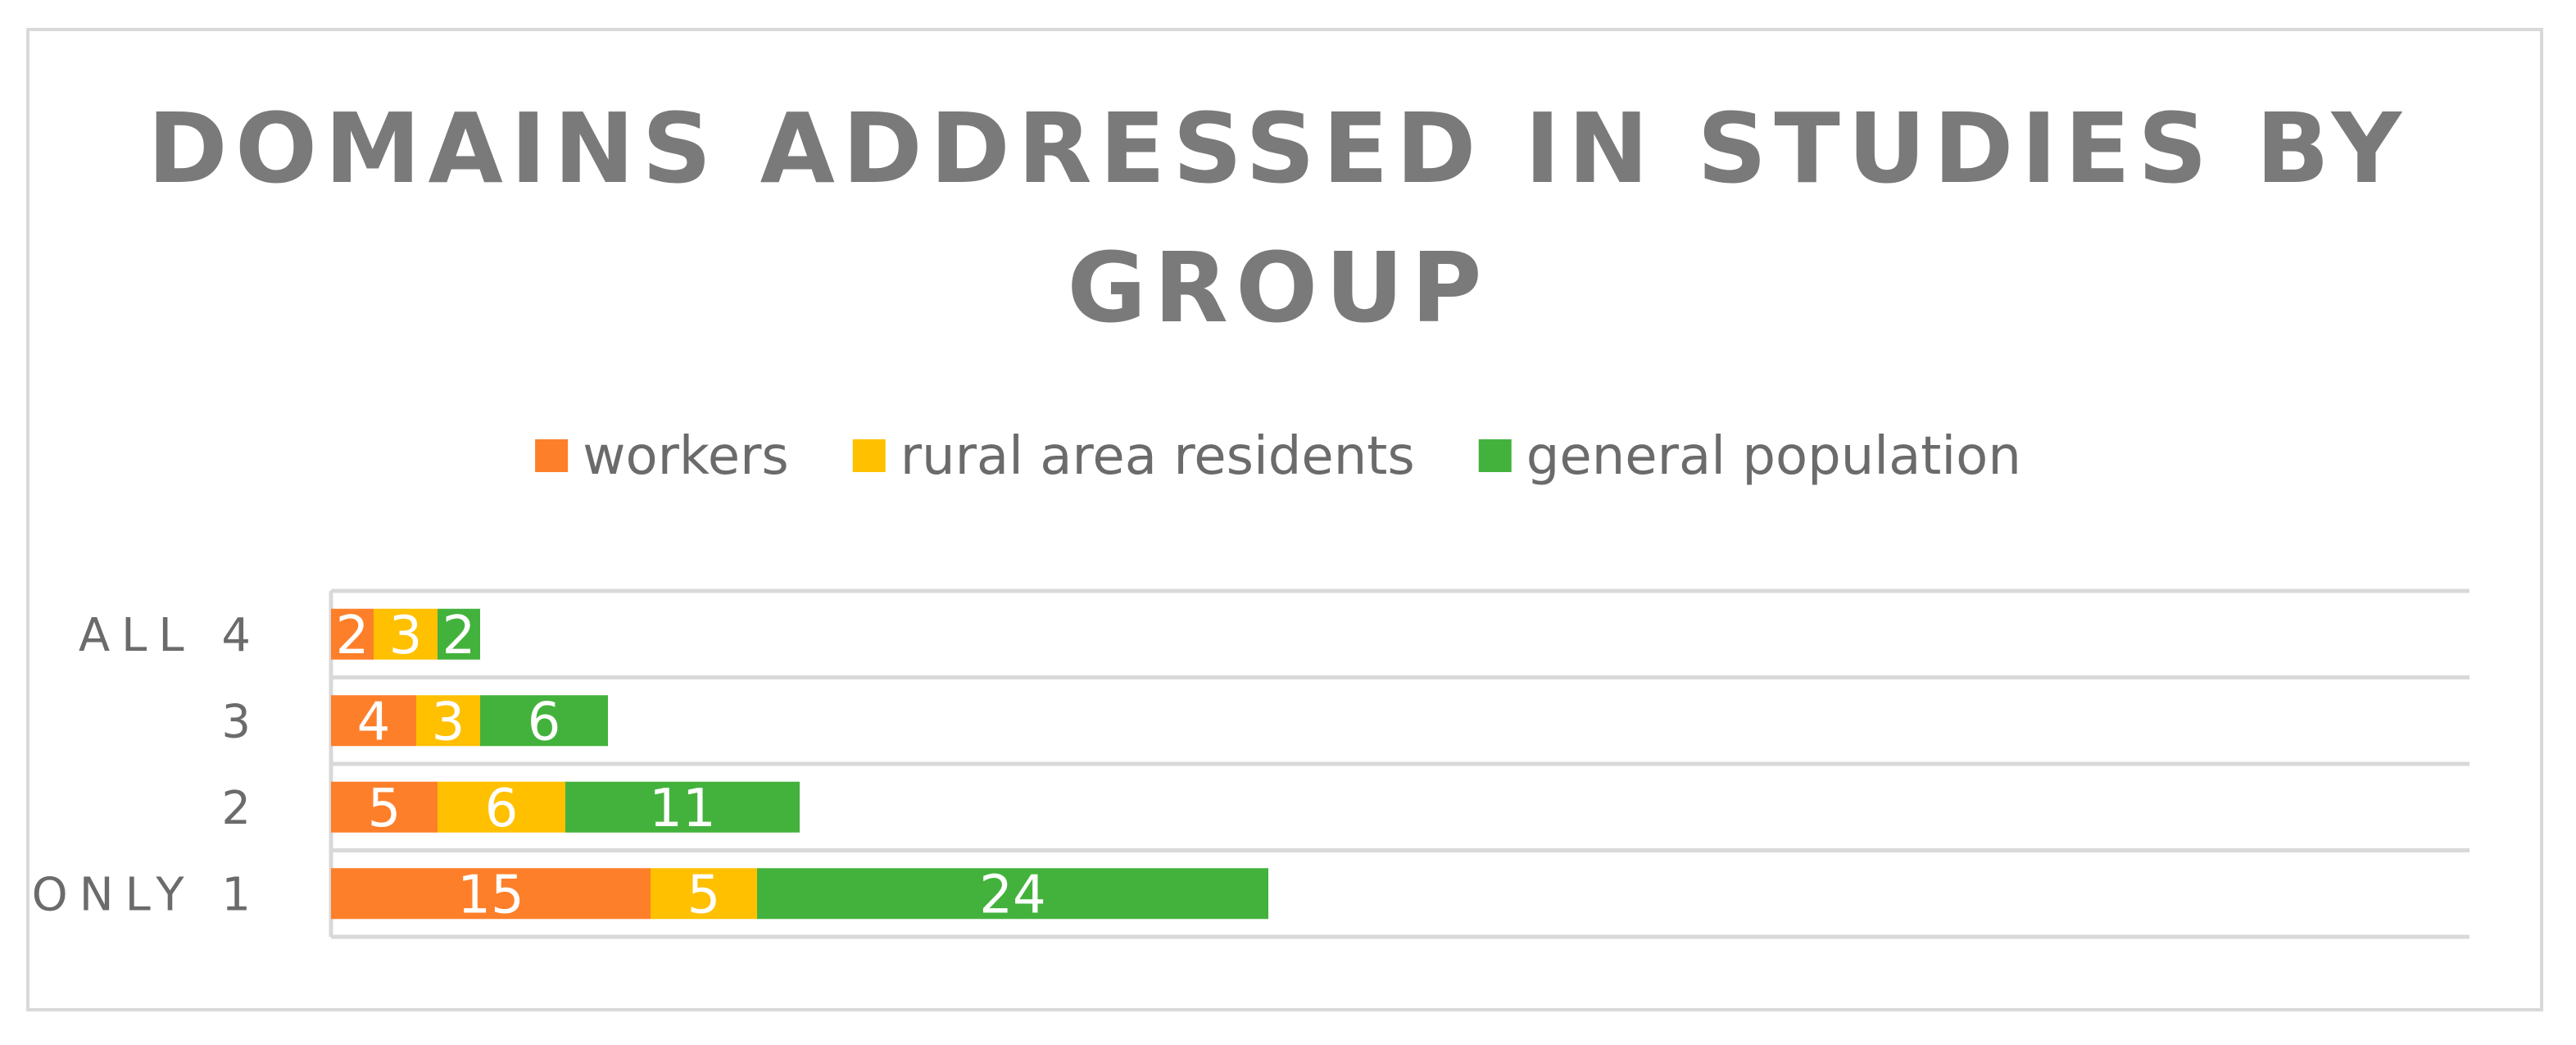  Describe the element at coordinates (1157, 456) in the screenshot. I see `legend-label-rural-area-residents: rural area residents` at that location.